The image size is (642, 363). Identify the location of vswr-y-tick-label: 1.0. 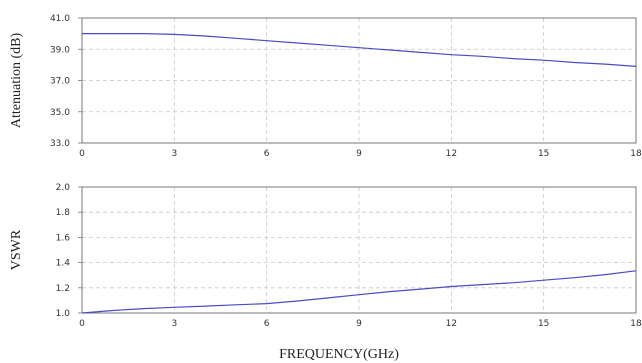
(63, 314).